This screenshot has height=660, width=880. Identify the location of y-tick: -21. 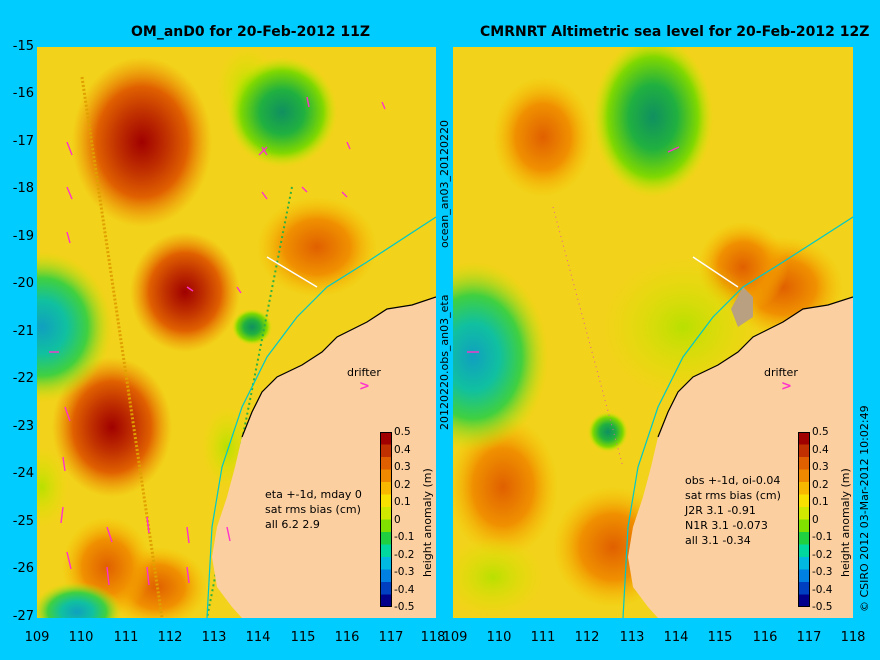
(23, 331).